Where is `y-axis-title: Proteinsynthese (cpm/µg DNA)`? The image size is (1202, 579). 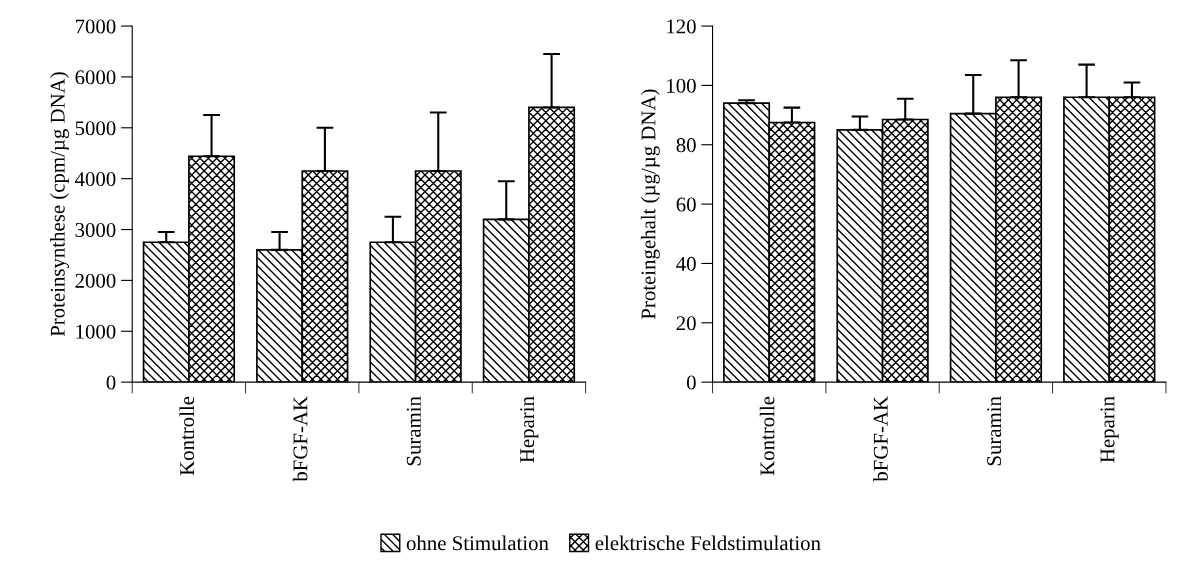
y-axis-title: Proteinsynthese (cpm/µg DNA) is located at coordinates (60, 204).